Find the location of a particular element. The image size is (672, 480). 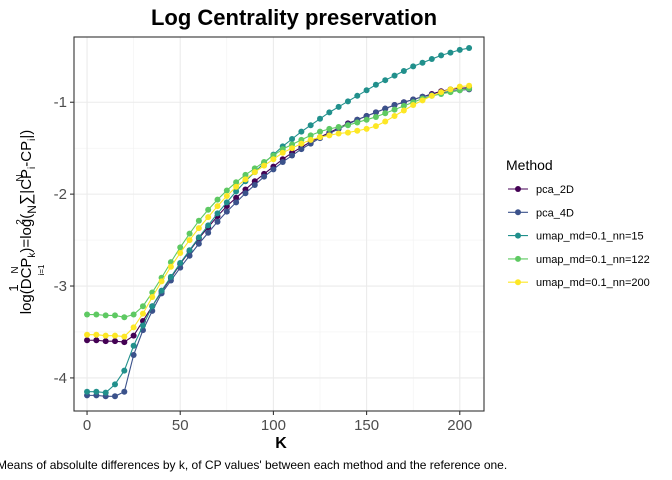

legend-item: pca_4D is located at coordinates (541, 213).